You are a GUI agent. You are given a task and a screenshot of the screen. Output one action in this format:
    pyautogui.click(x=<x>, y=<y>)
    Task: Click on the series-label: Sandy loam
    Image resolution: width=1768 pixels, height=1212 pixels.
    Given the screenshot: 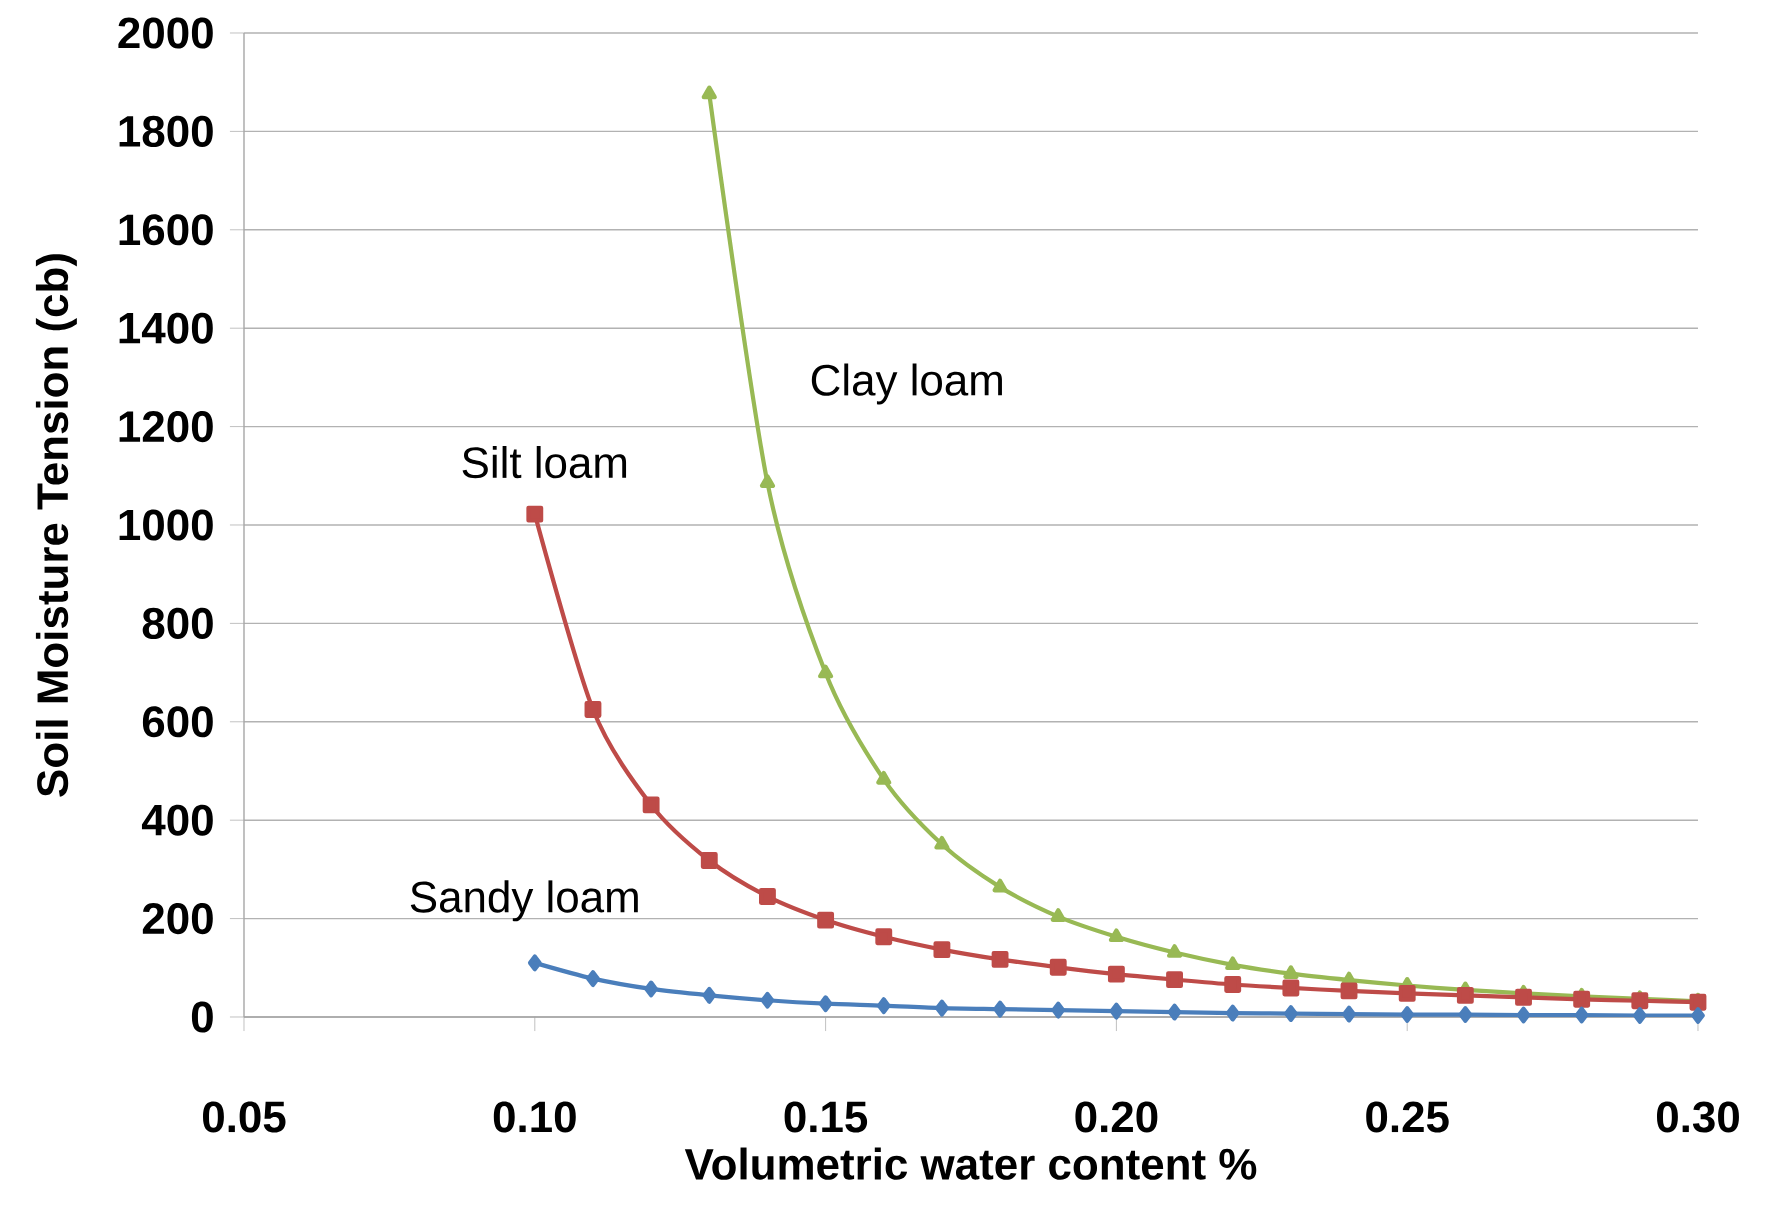 What is the action you would take?
    pyautogui.click(x=524, y=901)
    